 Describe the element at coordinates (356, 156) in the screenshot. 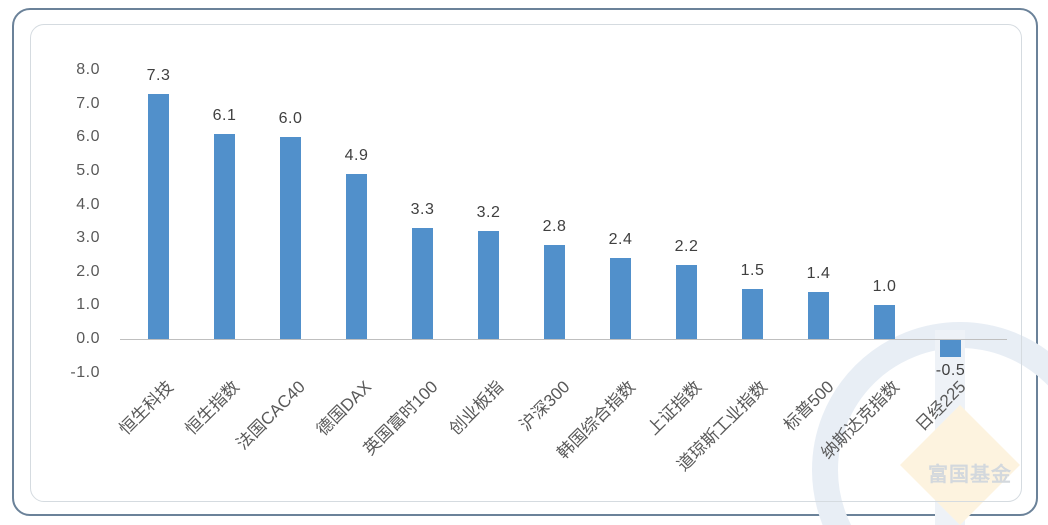

I see `bar-value-label: 4.9` at that location.